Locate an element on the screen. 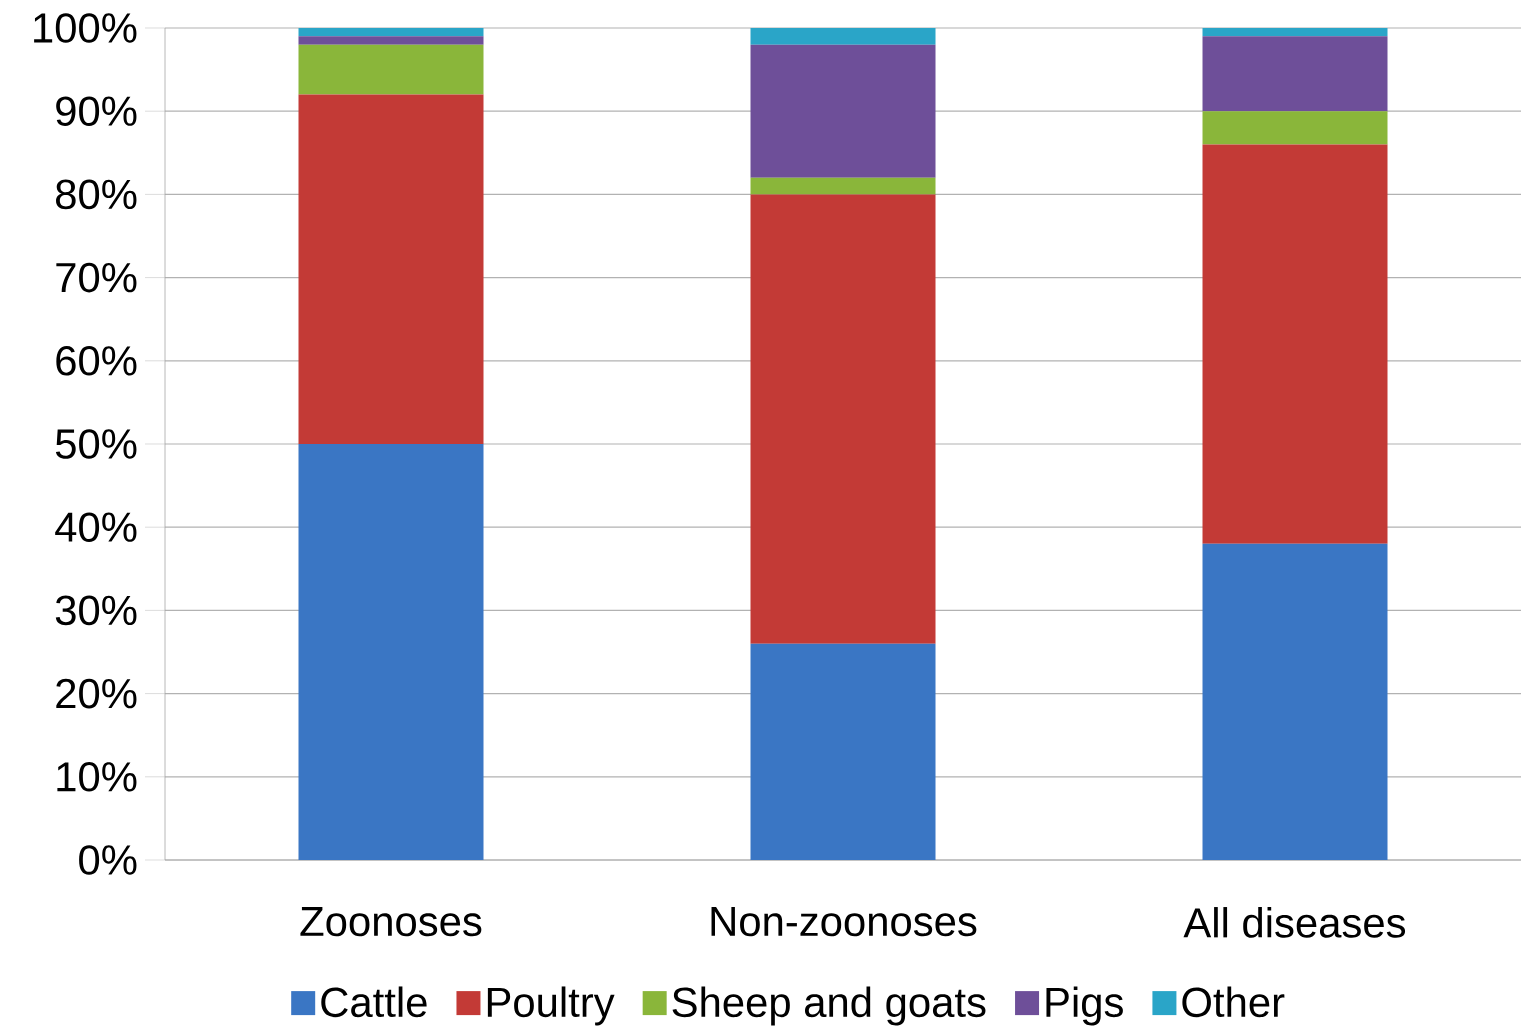 This screenshot has width=1521, height=1028. y-tick-label: 100% is located at coordinates (85, 28).